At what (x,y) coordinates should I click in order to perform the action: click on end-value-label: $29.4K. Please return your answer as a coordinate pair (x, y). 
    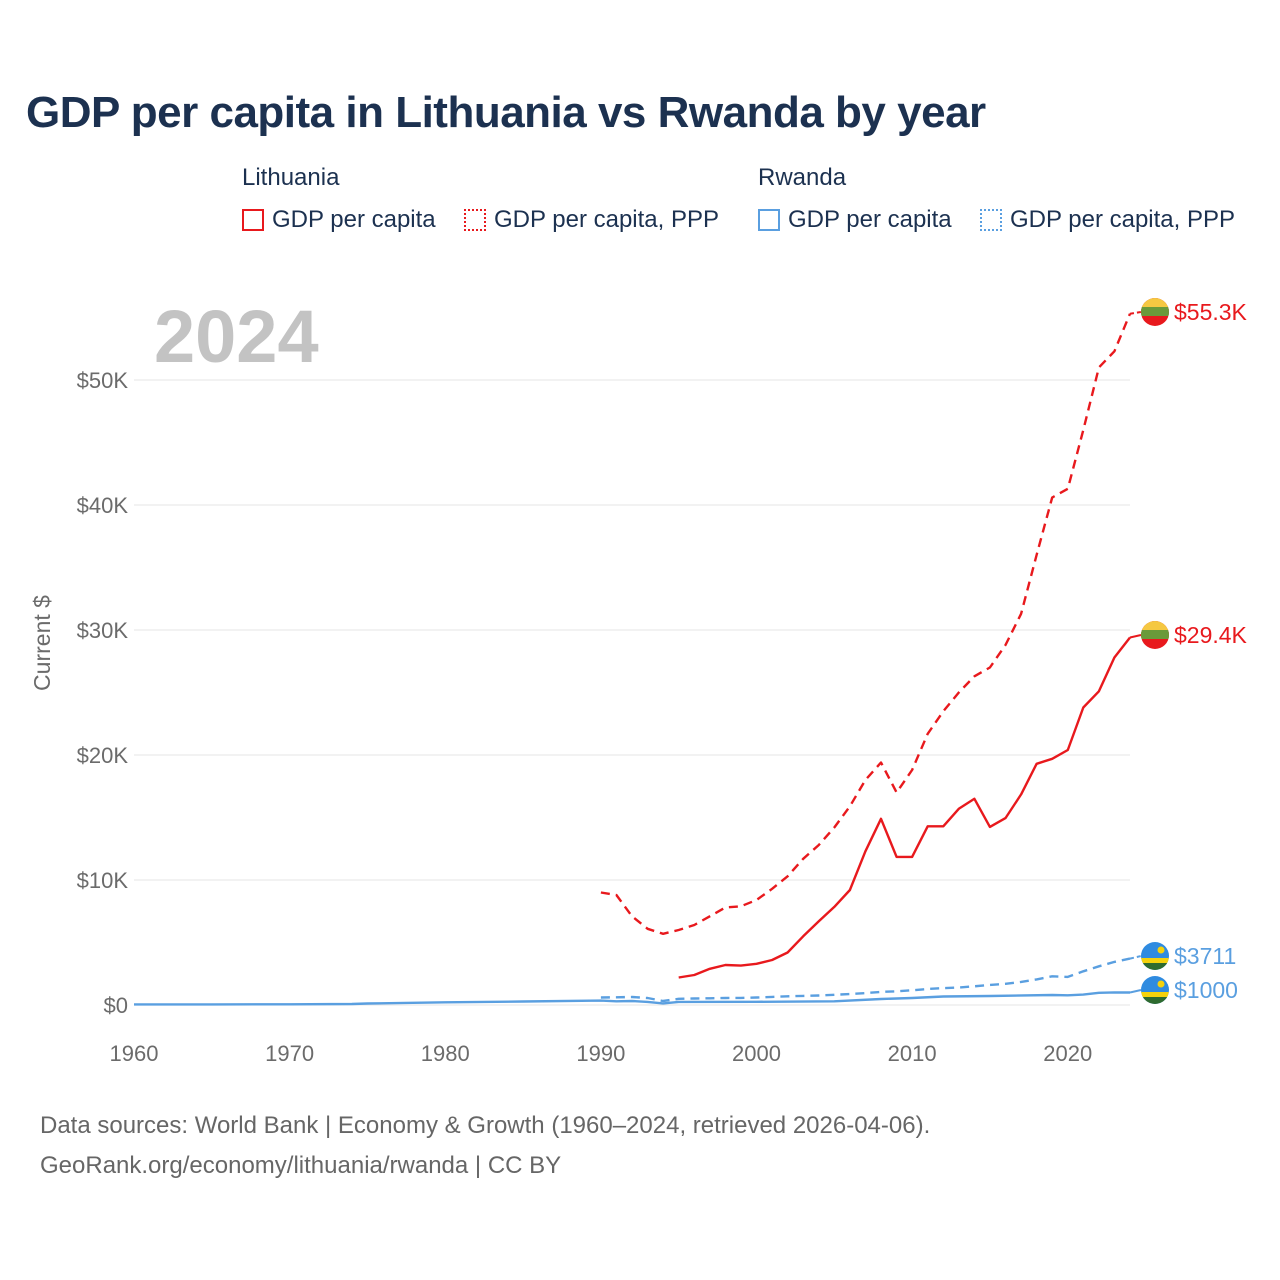
    Looking at the image, I should click on (1211, 635).